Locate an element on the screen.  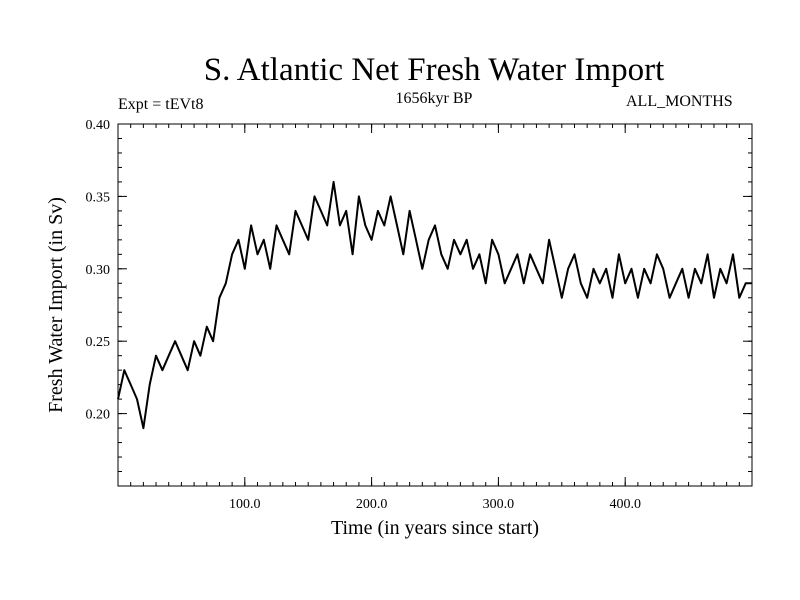
y-tick-label: 0.30 is located at coordinates (98, 270).